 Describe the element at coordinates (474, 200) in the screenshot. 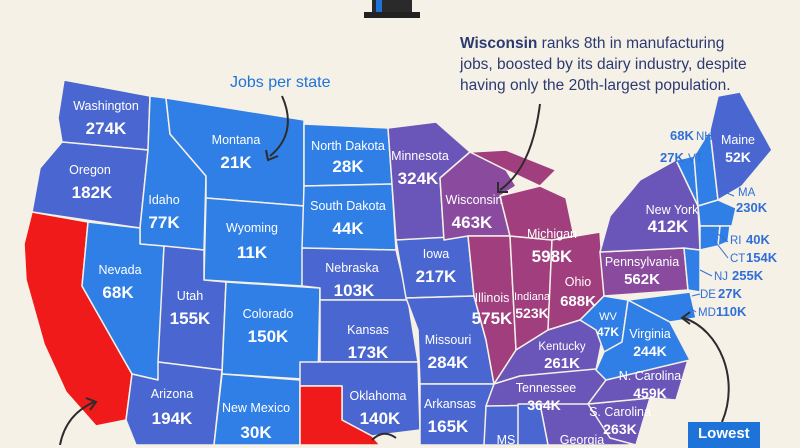

I see `label-wi-name: Wisconsin` at that location.